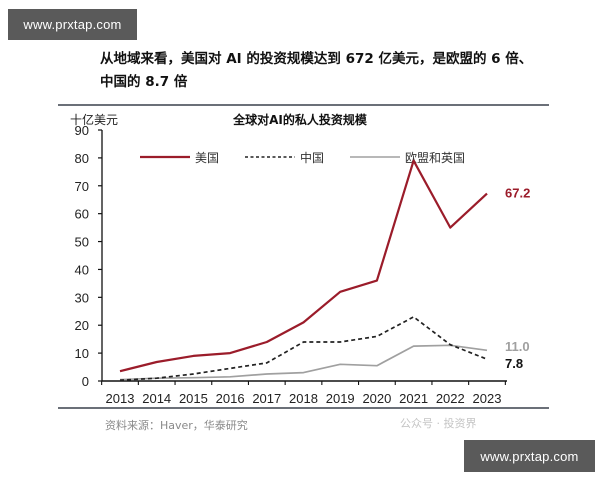  Describe the element at coordinates (450, 398) in the screenshot. I see `x-tick-label: 2022` at that location.